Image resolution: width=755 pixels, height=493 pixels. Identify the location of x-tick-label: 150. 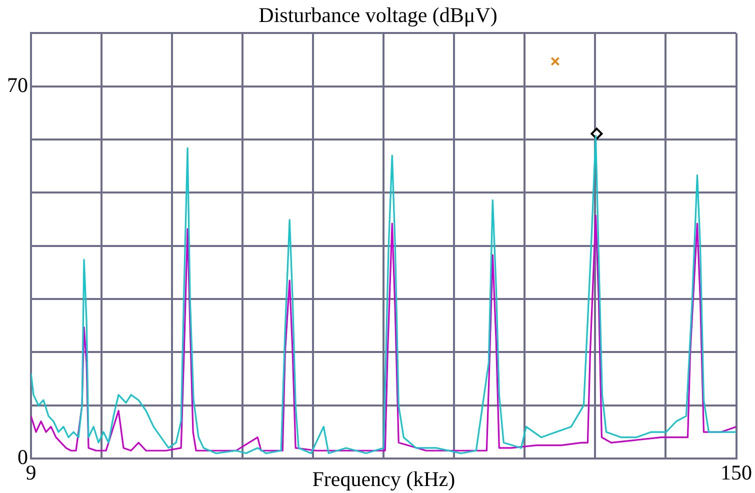
(736, 472).